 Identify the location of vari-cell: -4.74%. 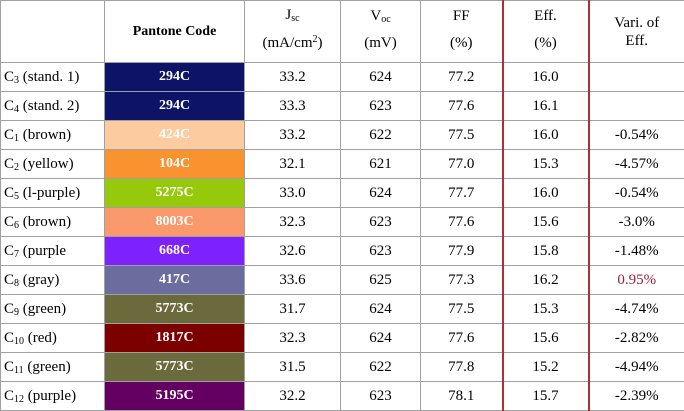
(636, 309).